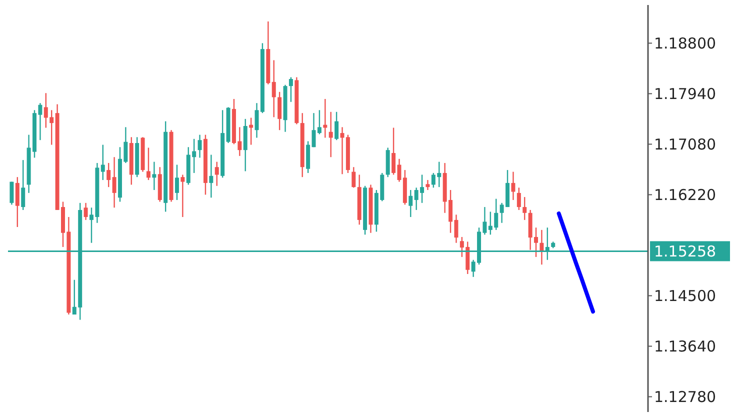 This screenshot has height=420, width=743. I want to click on y-tick-label: 1.18800, so click(685, 43).